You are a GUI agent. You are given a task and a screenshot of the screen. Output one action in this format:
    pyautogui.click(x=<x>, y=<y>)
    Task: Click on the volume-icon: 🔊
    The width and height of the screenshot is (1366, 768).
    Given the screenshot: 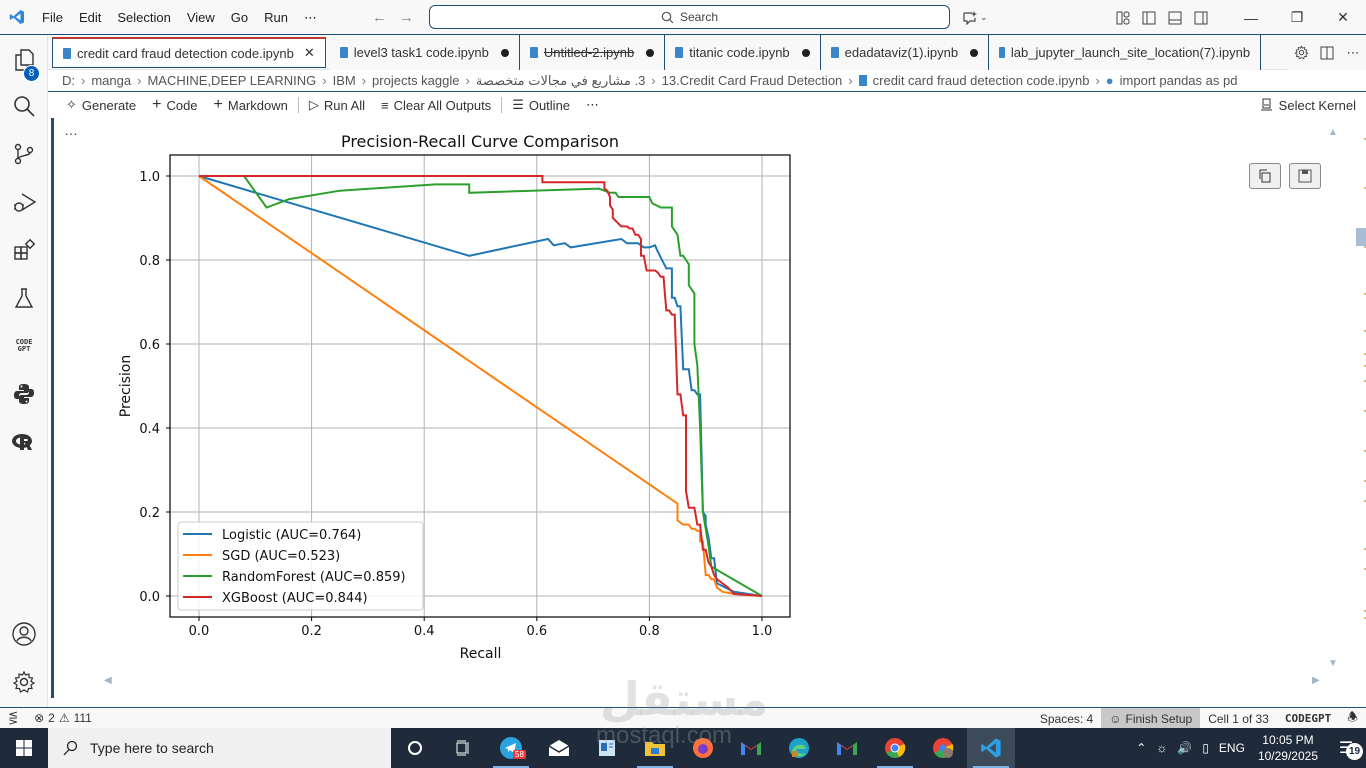 What is the action you would take?
    pyautogui.click(x=1185, y=748)
    